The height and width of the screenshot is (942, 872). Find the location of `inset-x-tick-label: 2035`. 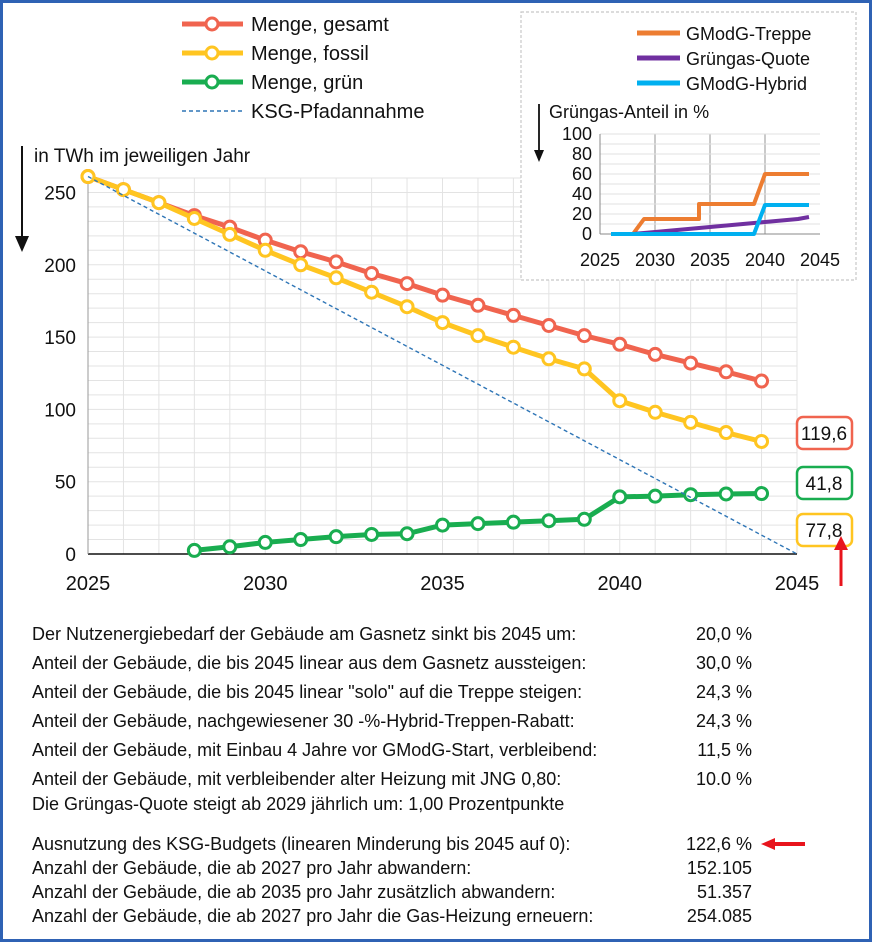

inset-x-tick-label: 2035 is located at coordinates (710, 260).